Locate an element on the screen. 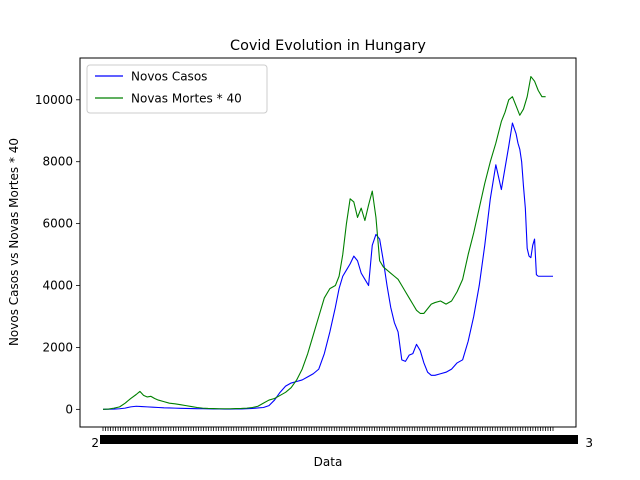 The height and width of the screenshot is (480, 640). legend: Novos Casos Novas Mortes * 40 is located at coordinates (177, 89).